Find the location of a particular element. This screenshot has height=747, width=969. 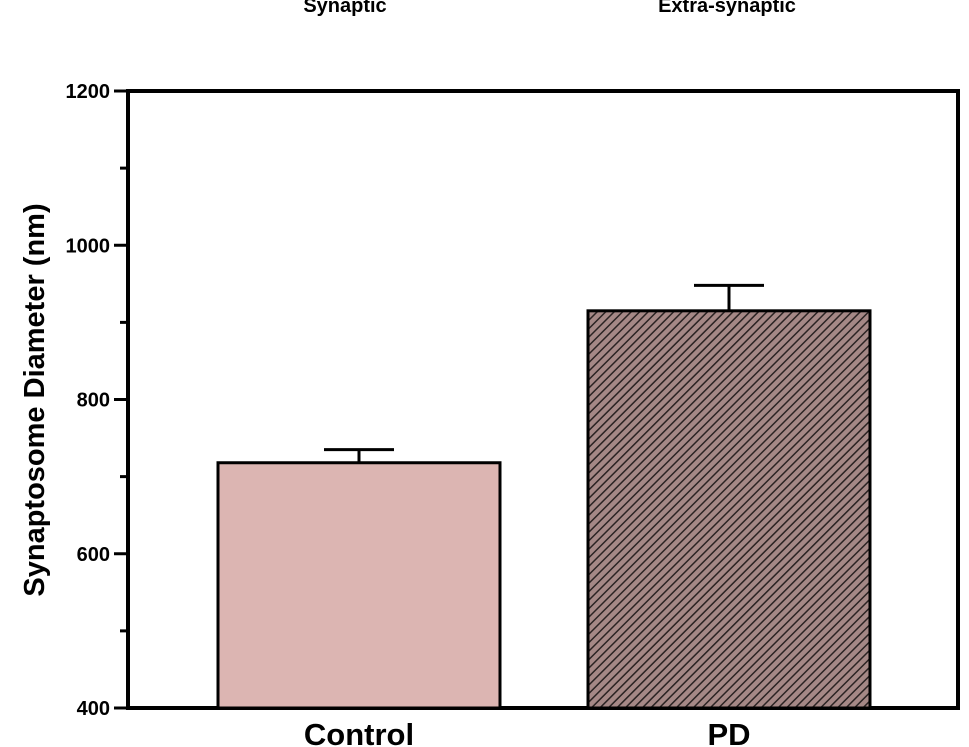

header-label-synaptic: Synaptic is located at coordinates (344, 8).